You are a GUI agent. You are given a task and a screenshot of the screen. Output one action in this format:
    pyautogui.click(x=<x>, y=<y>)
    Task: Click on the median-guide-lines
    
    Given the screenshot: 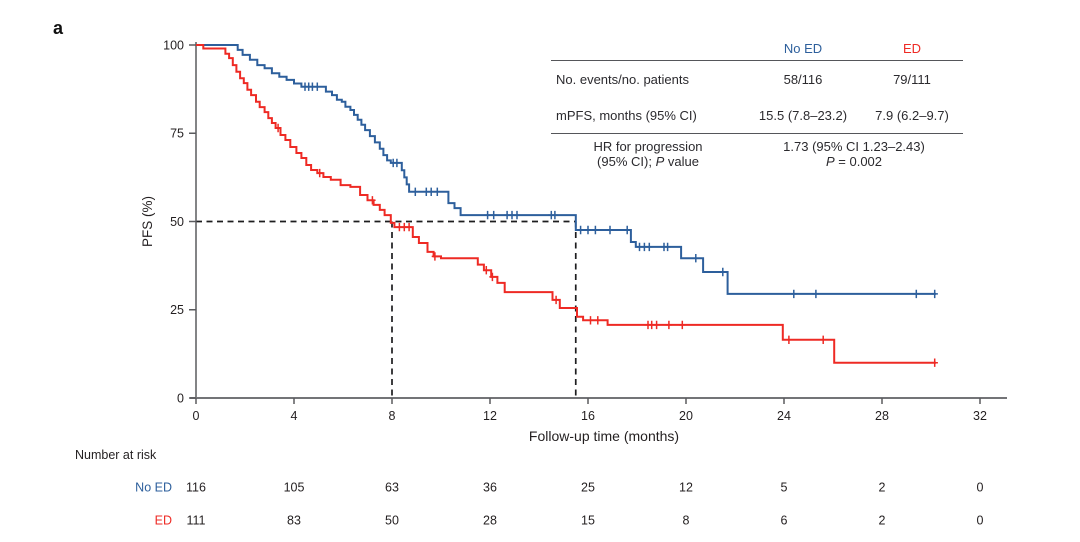 What is the action you would take?
    pyautogui.click(x=386, y=309)
    